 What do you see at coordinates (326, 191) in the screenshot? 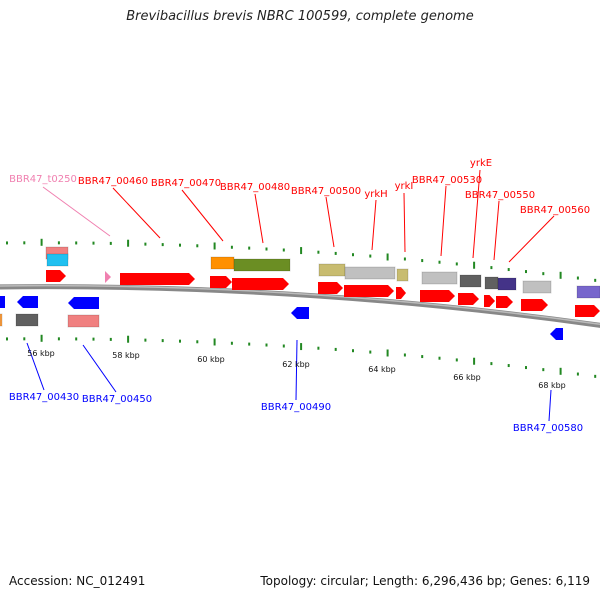
I see `gene-label: BBR47_00500` at bounding box center [326, 191].